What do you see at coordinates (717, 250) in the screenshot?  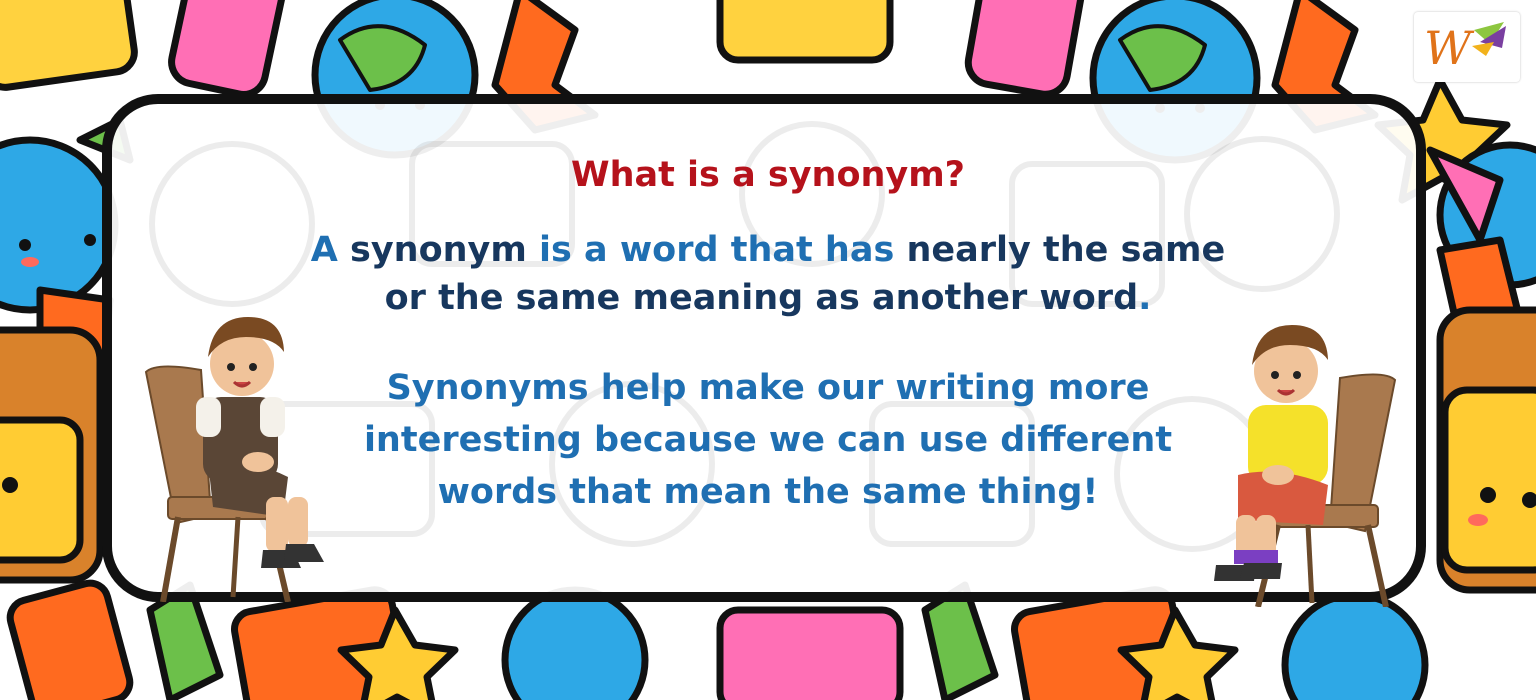 I see `definition-part: is a word that has` at bounding box center [717, 250].